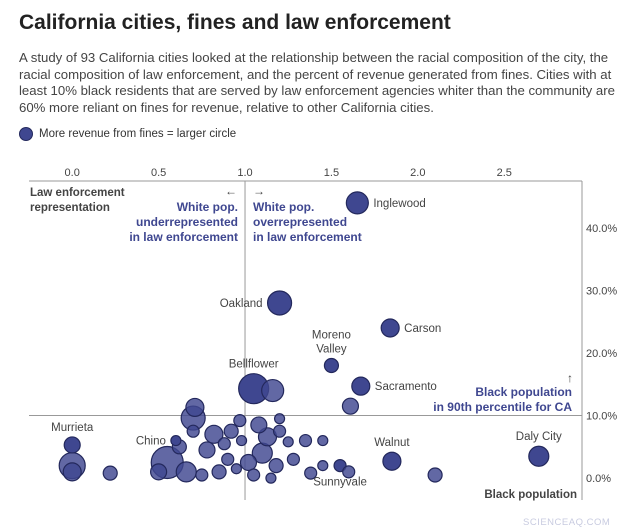 This screenshot has height=532, width=625. I want to click on point-murrieta, so click(72, 445).